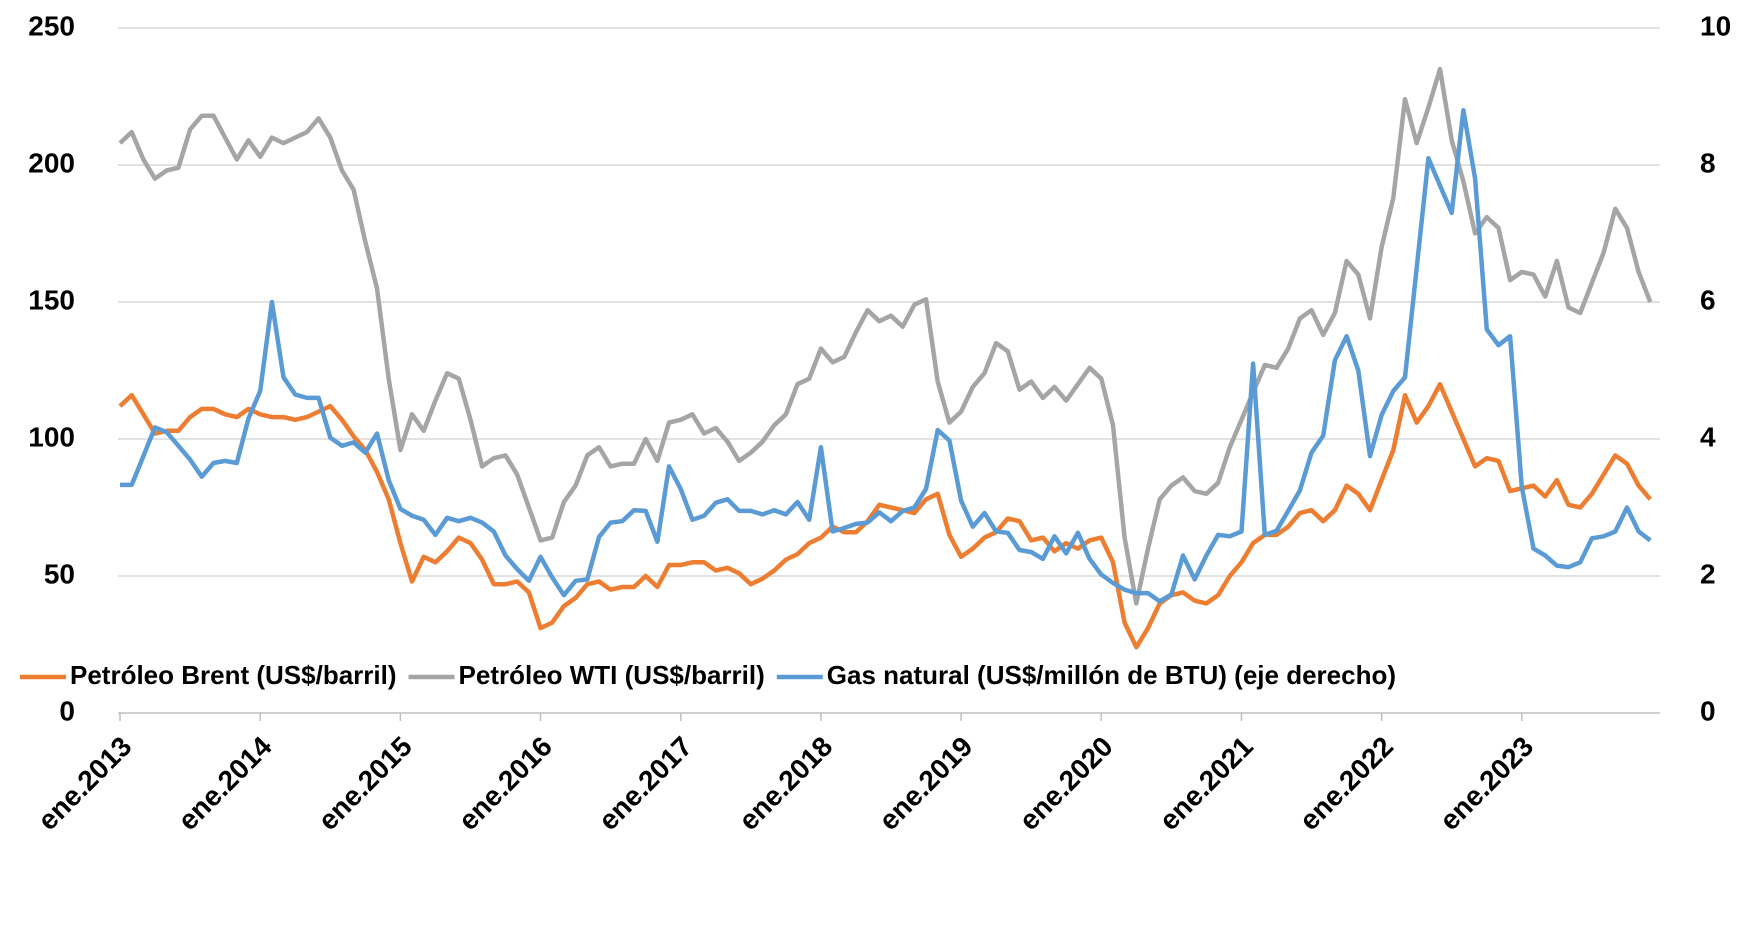 The height and width of the screenshot is (943, 1745). I want to click on y2-tick-label: 0, so click(1708, 710).